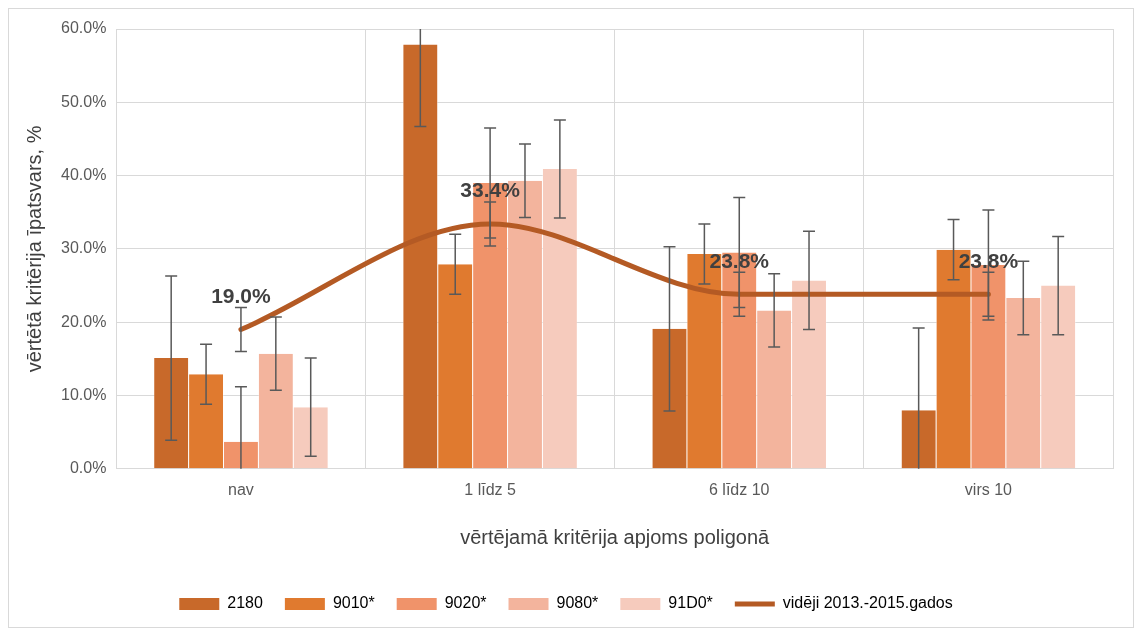 The width and height of the screenshot is (1142, 639). What do you see at coordinates (83, 394) in the screenshot?
I see `y-tick-label: 10.0%` at bounding box center [83, 394].